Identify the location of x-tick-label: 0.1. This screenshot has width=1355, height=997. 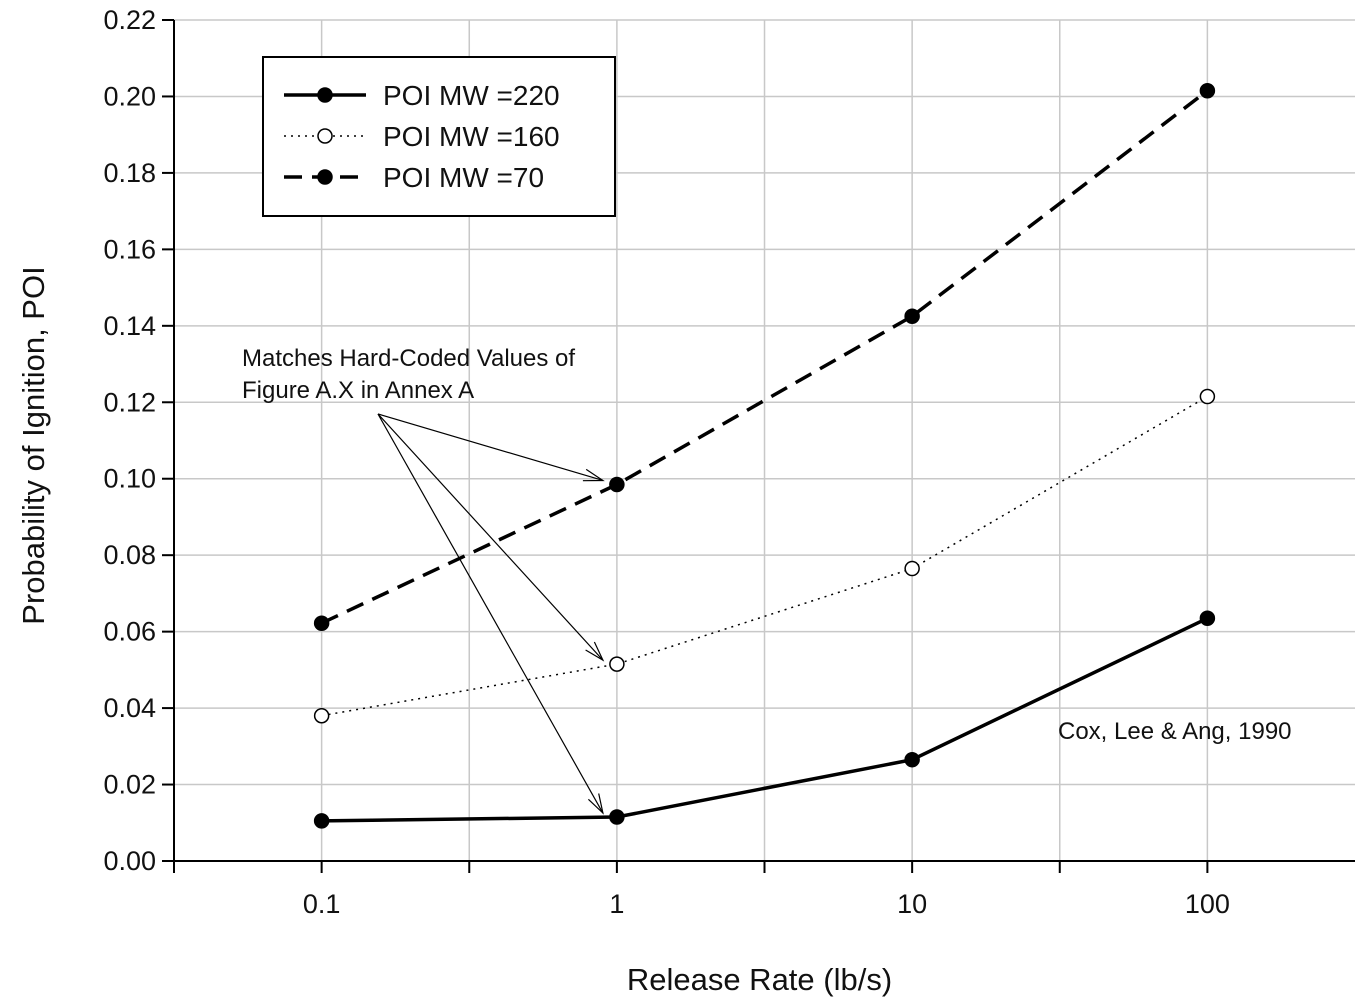
(322, 904).